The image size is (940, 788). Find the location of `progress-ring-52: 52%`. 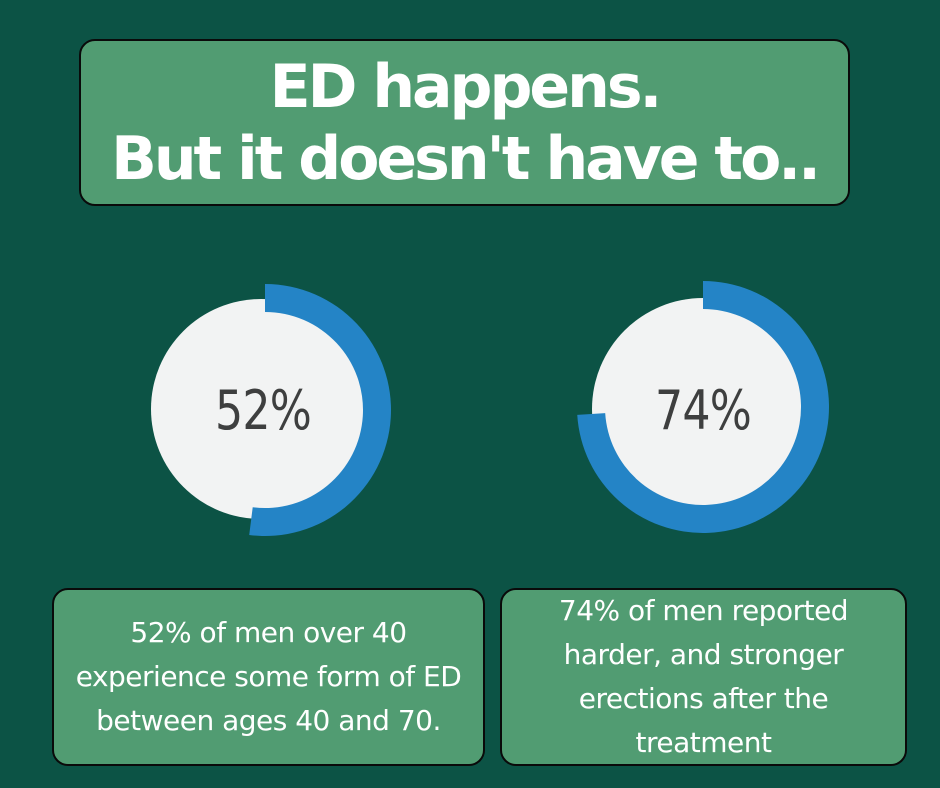

progress-ring-52: 52% is located at coordinates (263, 410).